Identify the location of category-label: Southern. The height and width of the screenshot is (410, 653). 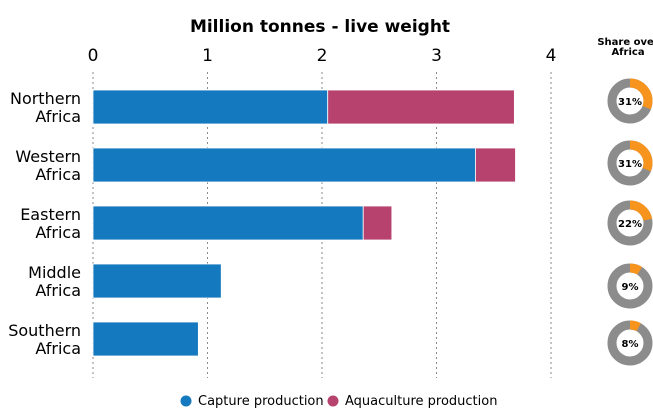
(44, 330).